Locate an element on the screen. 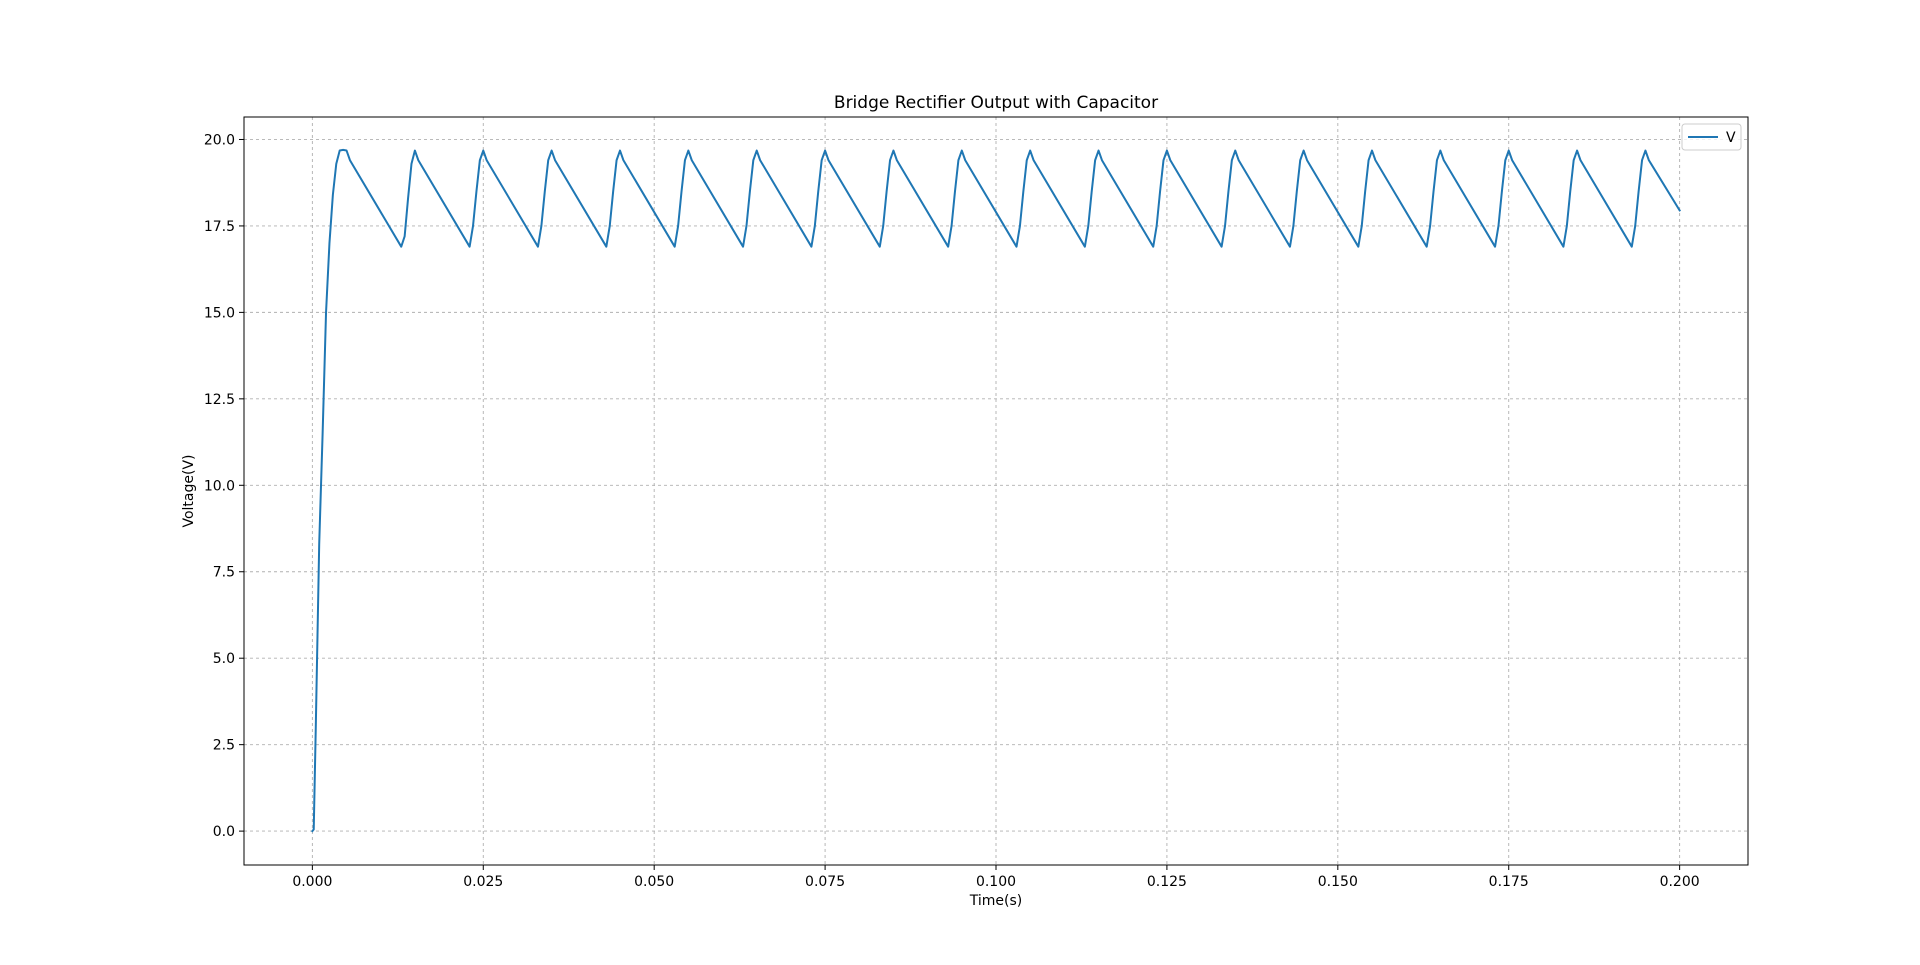 This screenshot has height=965, width=1920. y-tick-label: 20.0 is located at coordinates (219, 140).